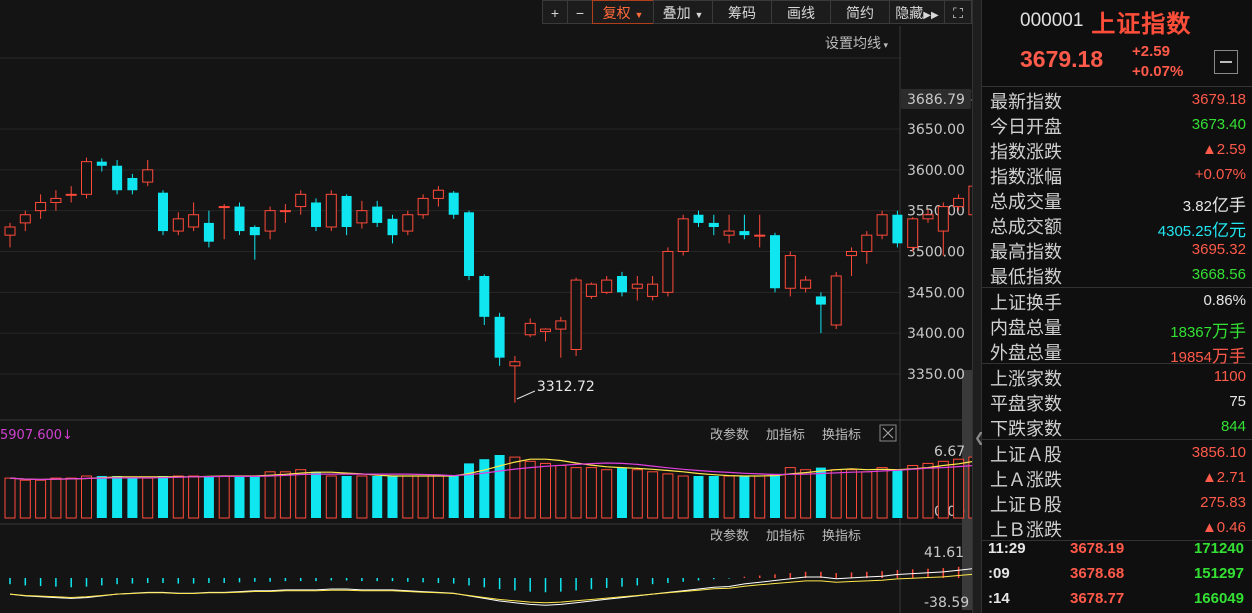  What do you see at coordinates (623, 12) in the screenshot?
I see `fuquan-dropdown: 复权 ▼` at bounding box center [623, 12].